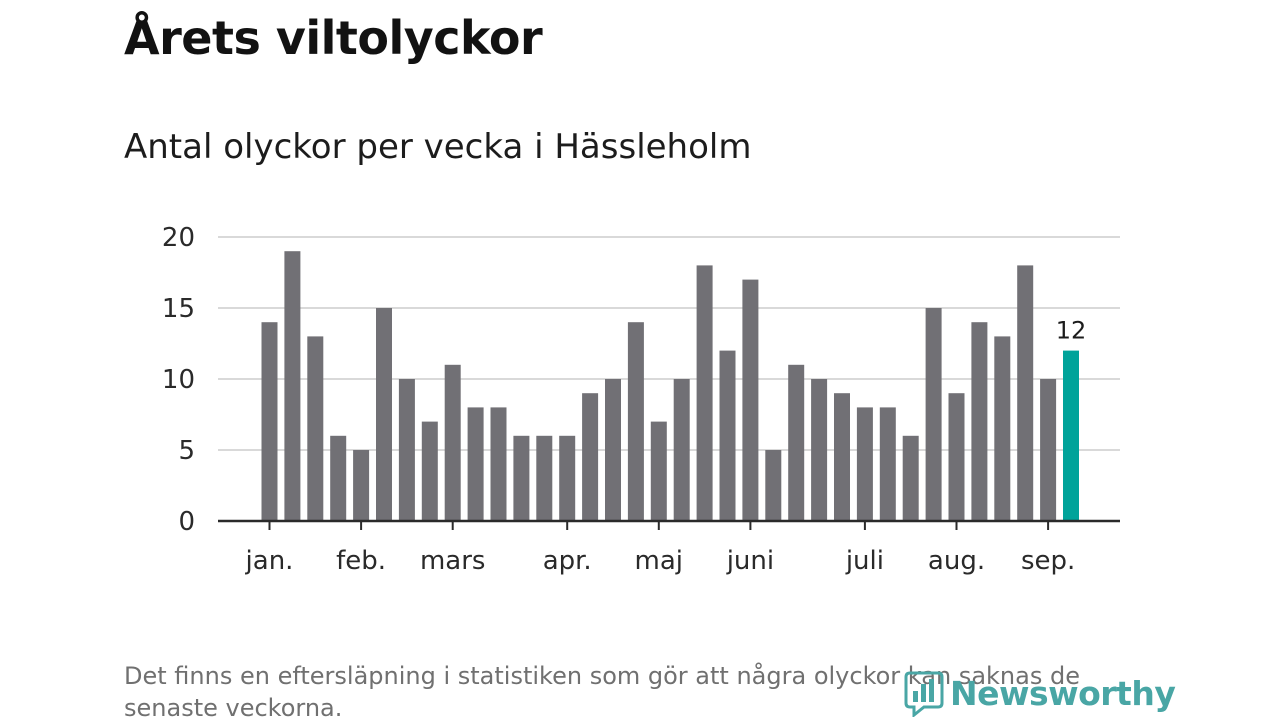 The width and height of the screenshot is (1280, 724). What do you see at coordinates (924, 694) in the screenshot?
I see `newsworthy-logo-icon` at bounding box center [924, 694].